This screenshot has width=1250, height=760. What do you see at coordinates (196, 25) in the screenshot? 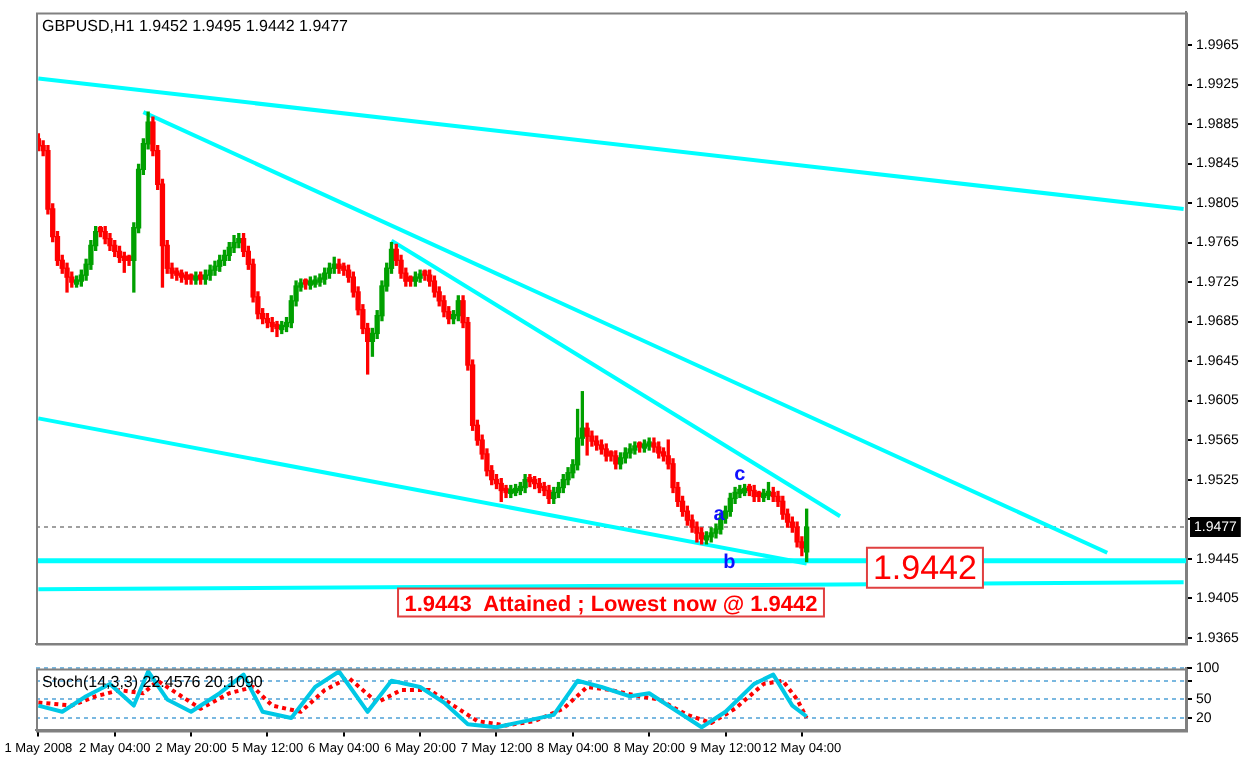
I see `chart-title: GBPUSD,H1 1.9452 1.9495 1.9442 1.9477` at bounding box center [196, 25].